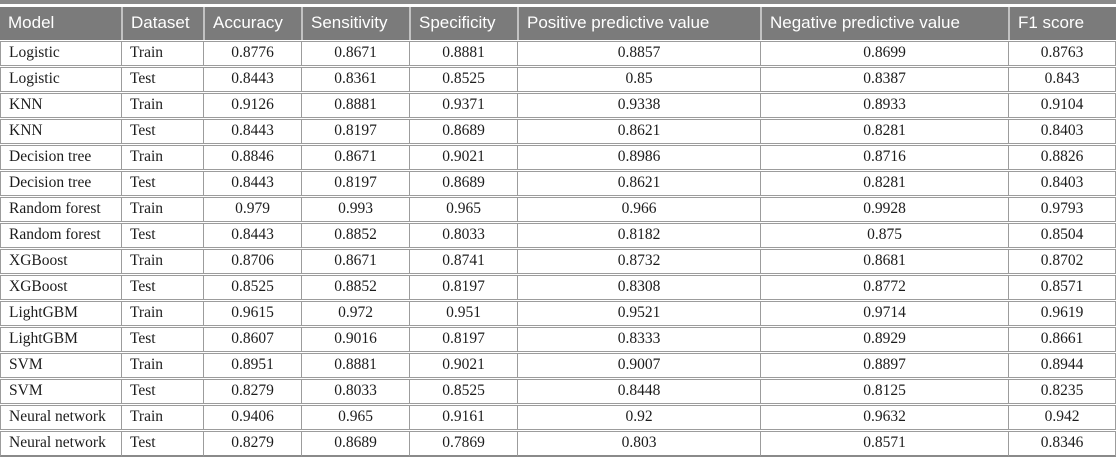  What do you see at coordinates (638, 313) in the screenshot?
I see `cell-ppv: 0.9521` at bounding box center [638, 313].